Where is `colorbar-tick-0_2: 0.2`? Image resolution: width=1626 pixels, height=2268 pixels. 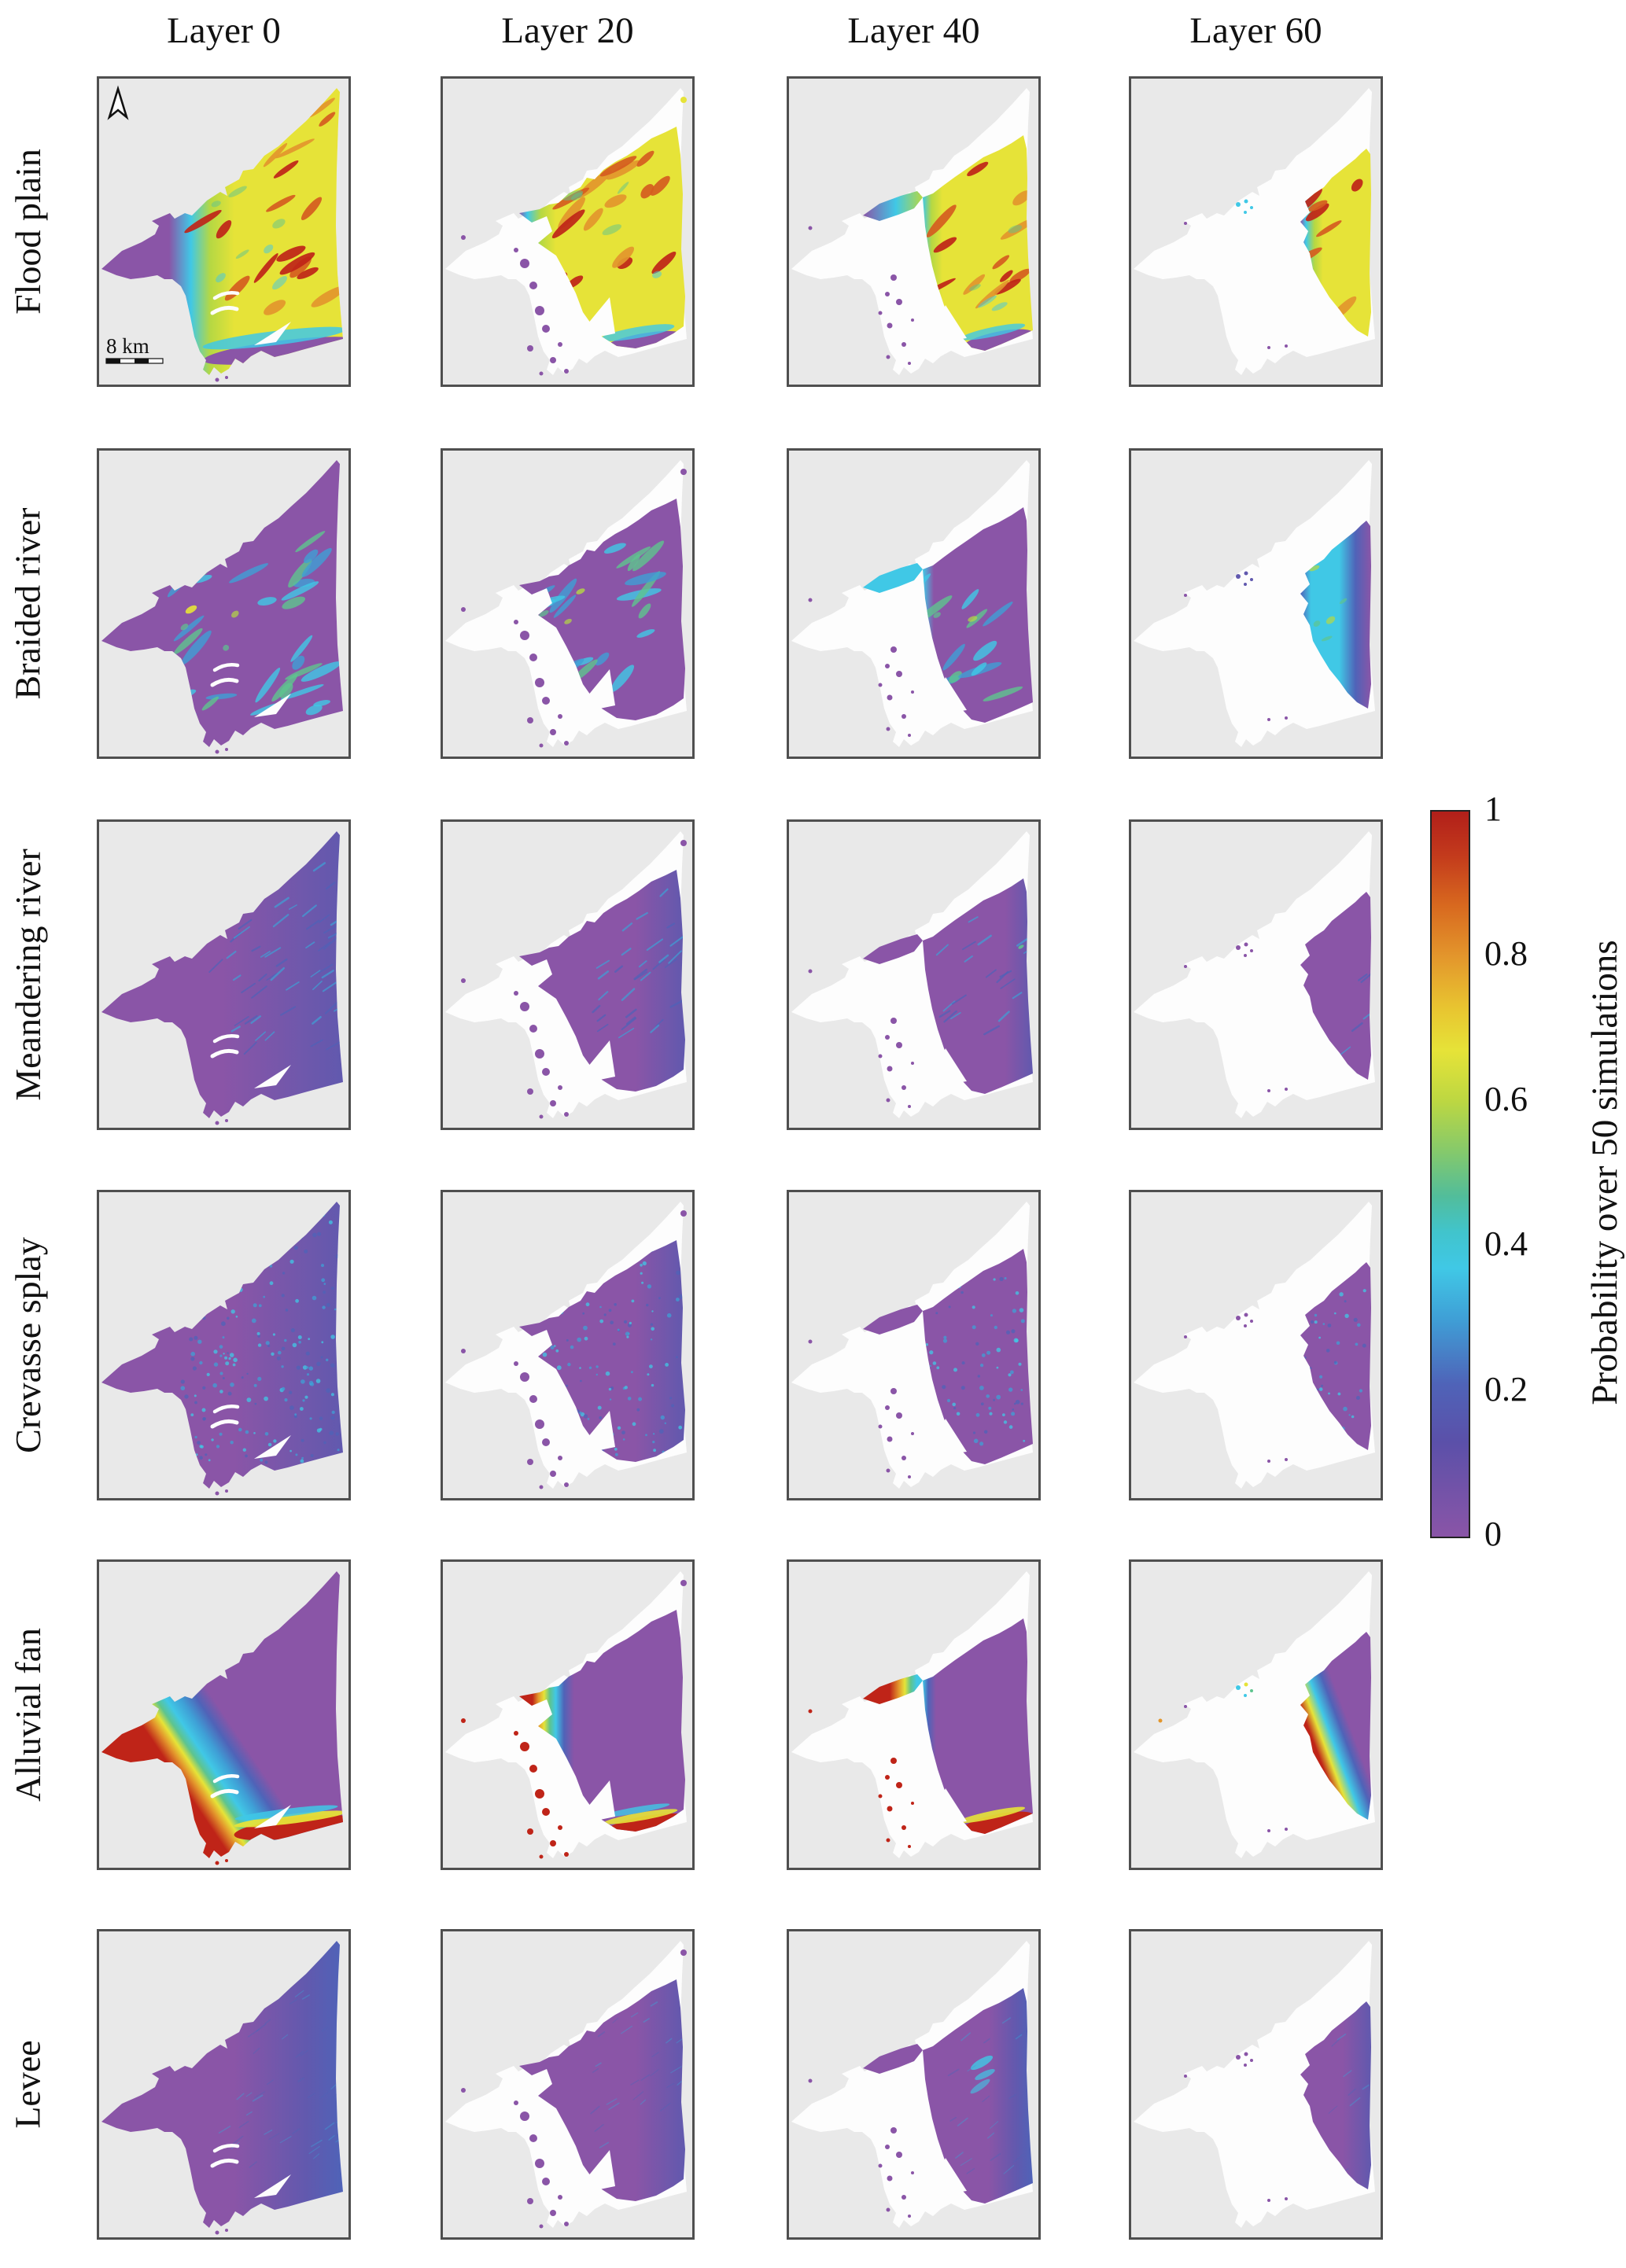 colorbar-tick-0_2: 0.2 is located at coordinates (1506, 1388).